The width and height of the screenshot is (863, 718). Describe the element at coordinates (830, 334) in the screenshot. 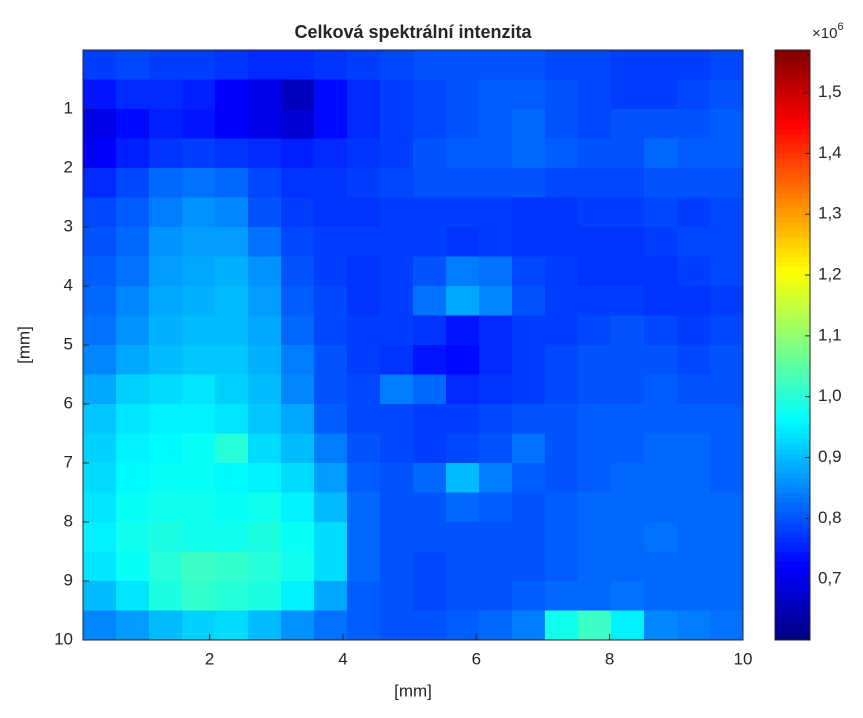

I see `colorbar-tick-label: 1,1` at that location.